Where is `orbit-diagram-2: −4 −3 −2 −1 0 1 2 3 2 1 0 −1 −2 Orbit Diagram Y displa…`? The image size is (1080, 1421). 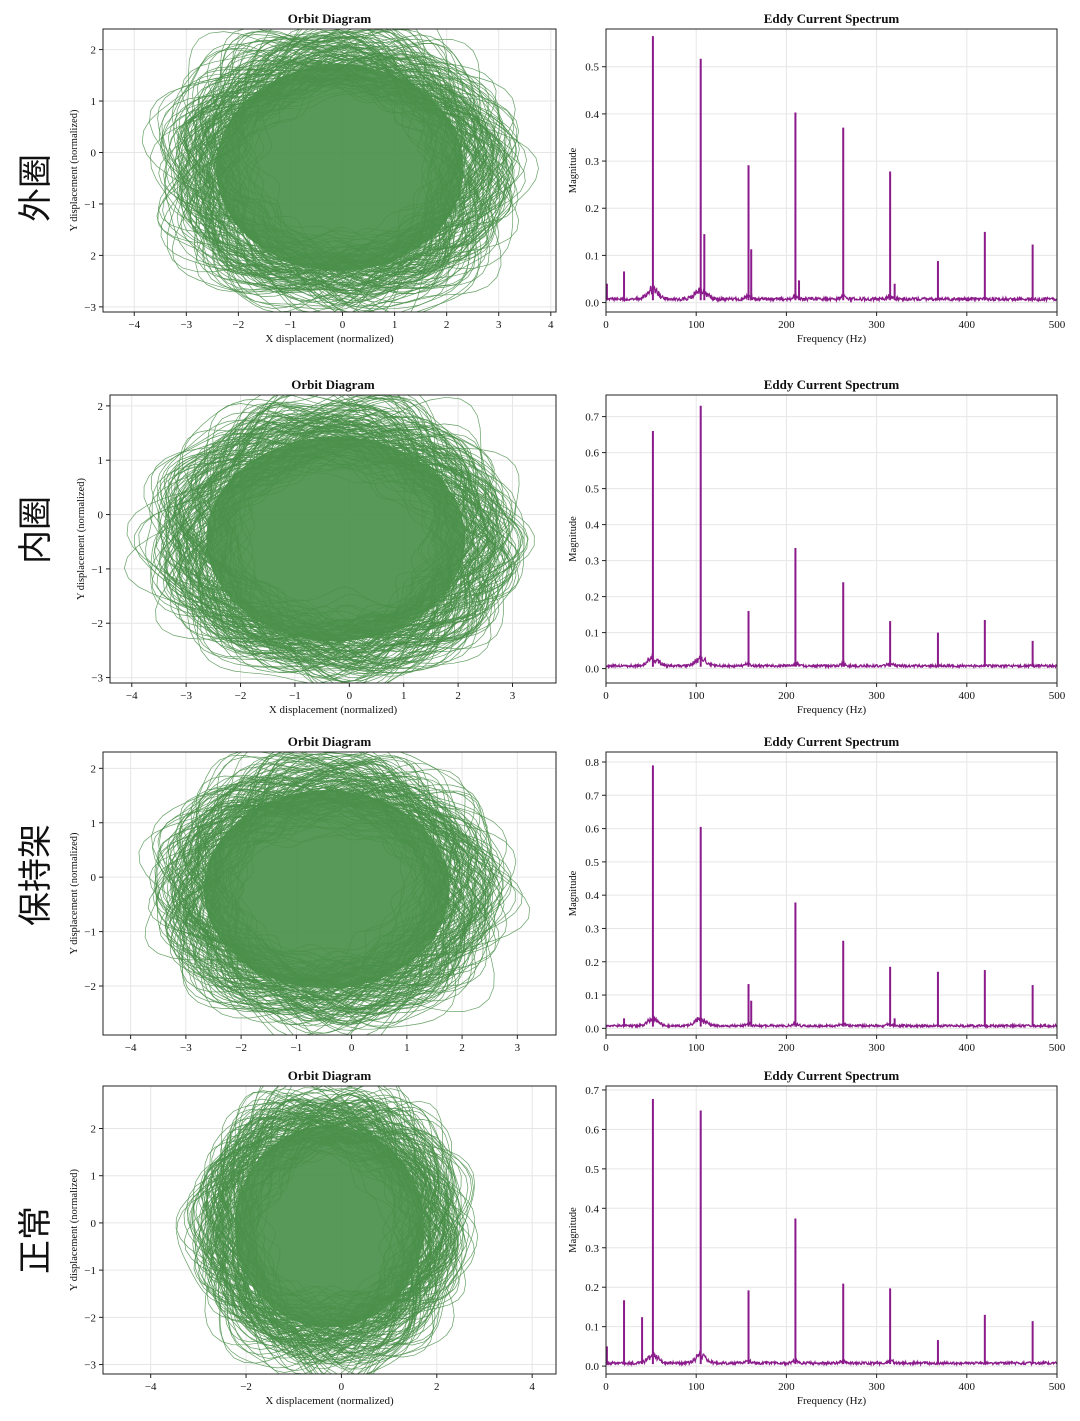 orbit-diagram-2: −4 −3 −2 −1 0 1 2 3 2 1 0 −1 −2 Orbit Diagram Y displa… is located at coordinates (313, 894).